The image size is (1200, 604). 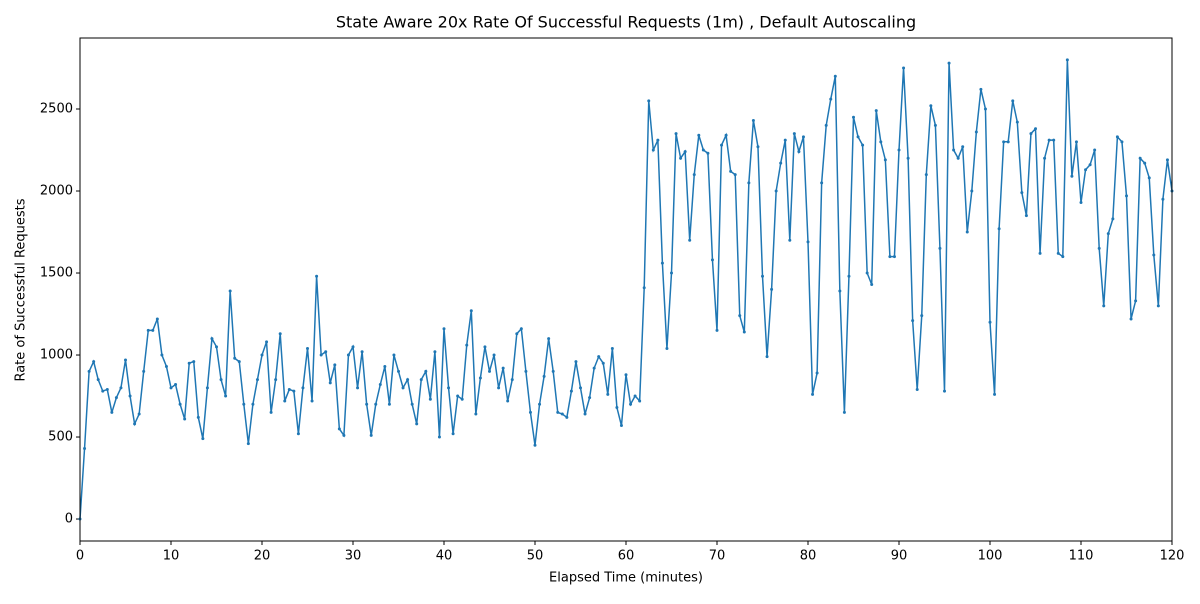 What do you see at coordinates (808, 556) in the screenshot?
I see `x-tick-label: 80` at bounding box center [808, 556].